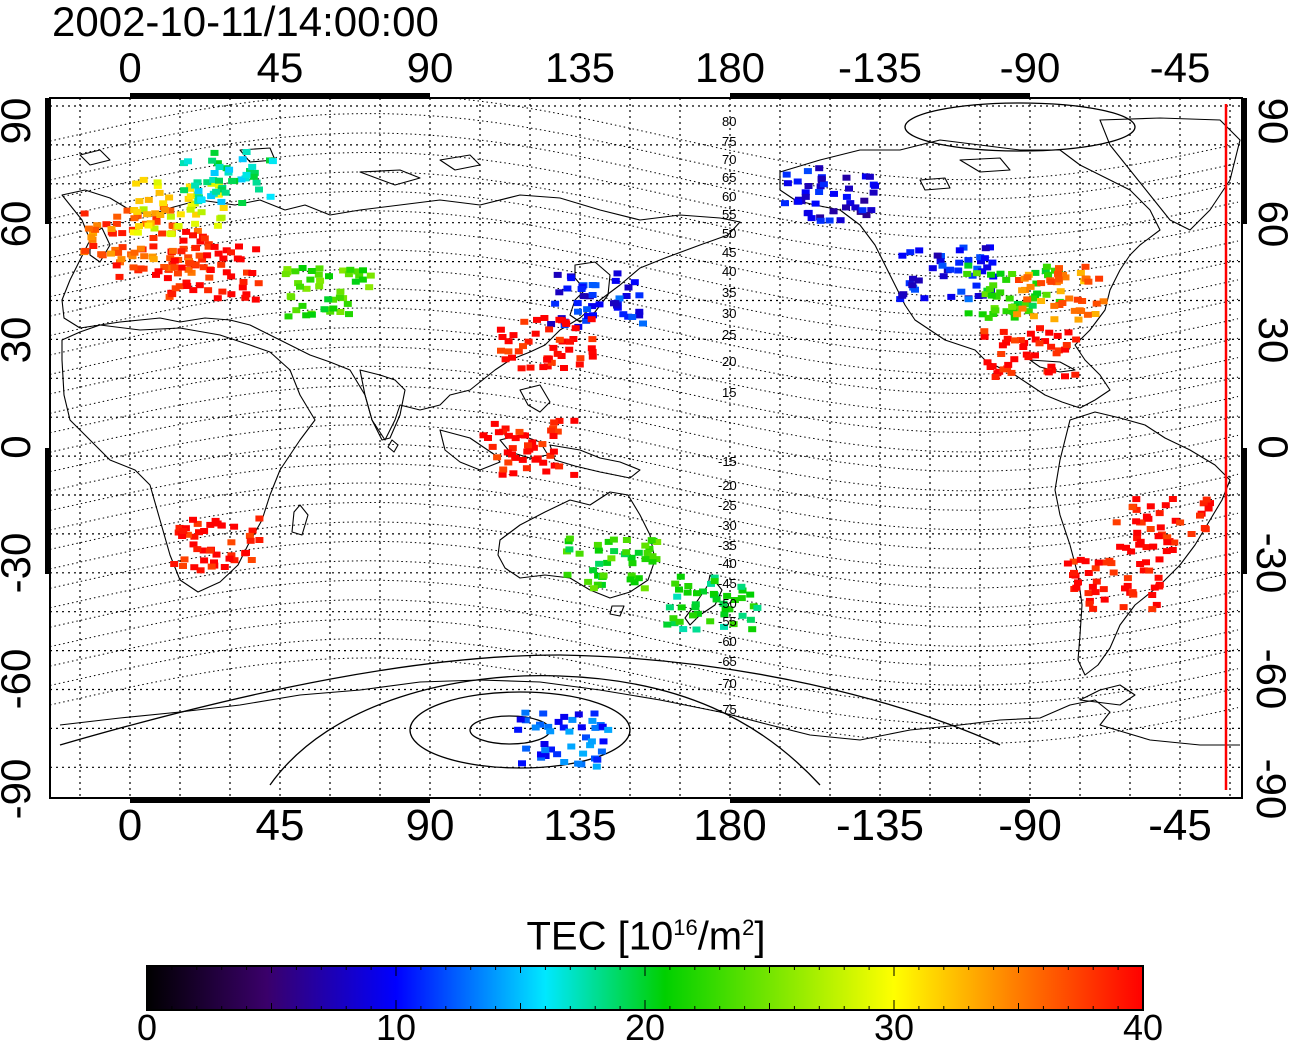  Describe the element at coordinates (880, 825) in the screenshot. I see `bottom-tick-label: -135` at that location.